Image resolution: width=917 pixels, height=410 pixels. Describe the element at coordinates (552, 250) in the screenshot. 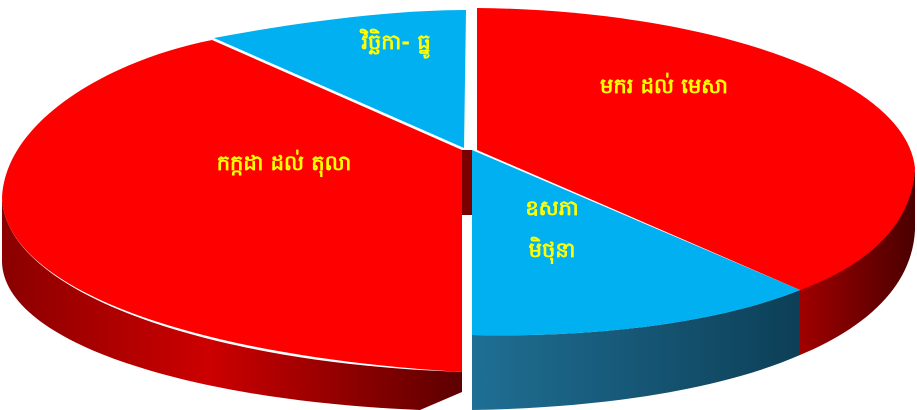

I see `slice-label-mithona: មិថុនា` at that location.